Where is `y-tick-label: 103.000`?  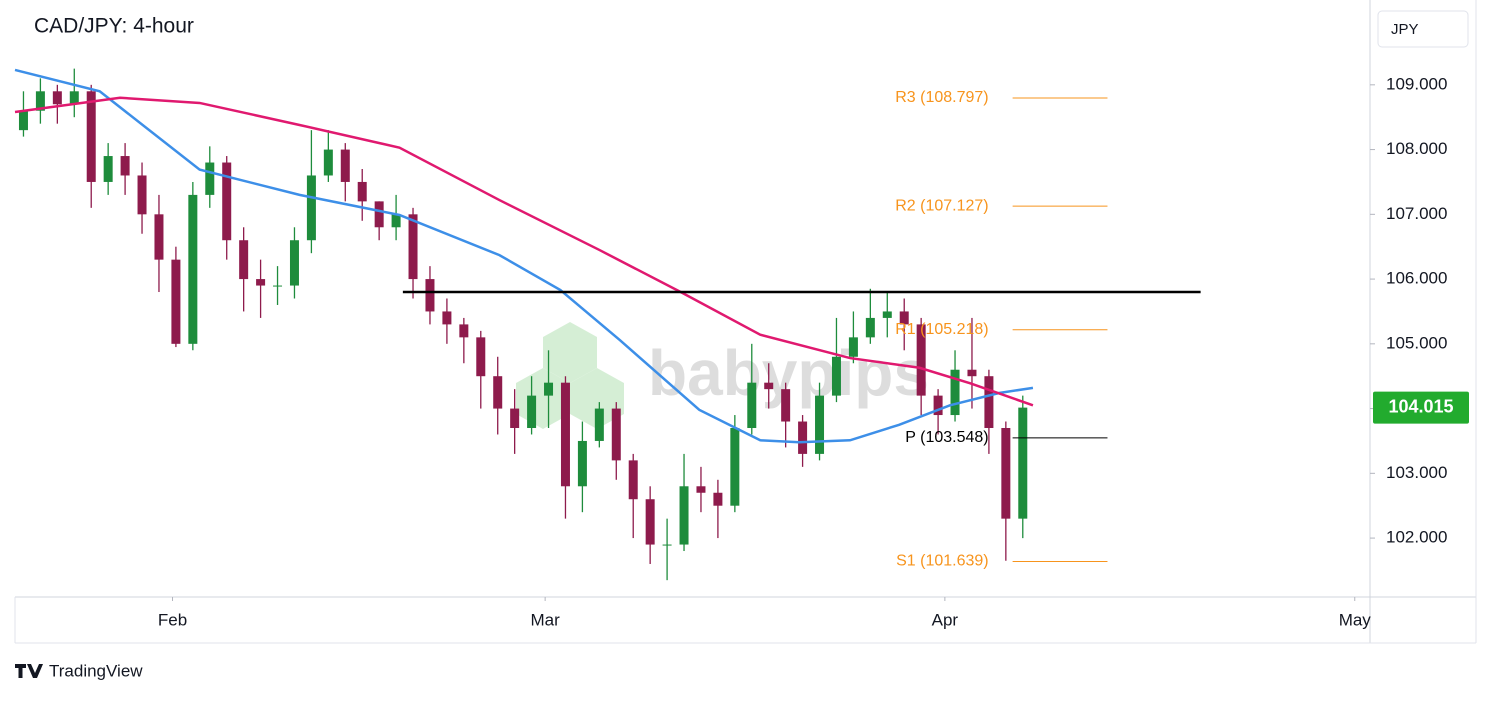
y-tick-label: 103.000 is located at coordinates (1416, 472).